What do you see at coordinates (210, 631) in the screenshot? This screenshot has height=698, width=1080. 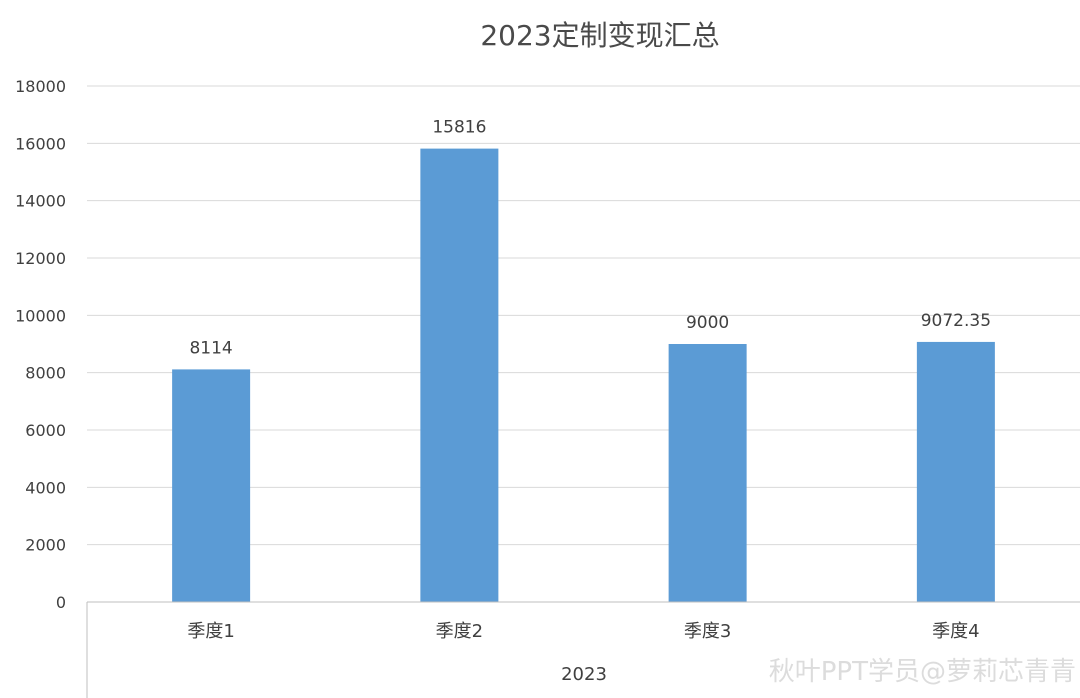 I see `x-category-label: 季度1` at bounding box center [210, 631].